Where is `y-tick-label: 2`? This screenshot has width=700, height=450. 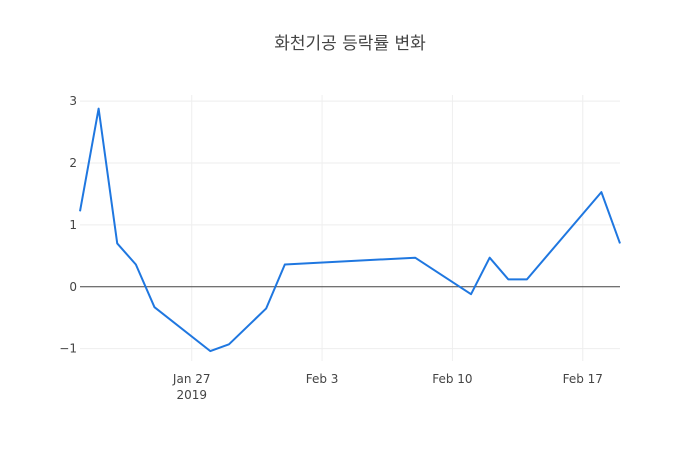
y-tick-label: 2 is located at coordinates (73, 163).